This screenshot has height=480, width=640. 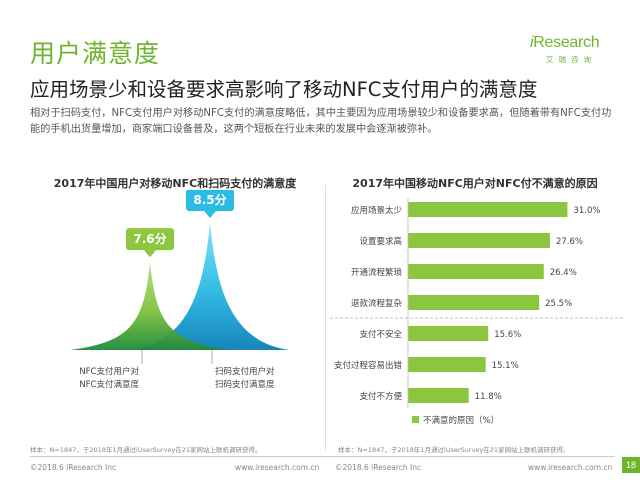 What do you see at coordinates (149, 238) in the screenshot?
I see `score-label-nfc: 7.6分` at bounding box center [149, 238].